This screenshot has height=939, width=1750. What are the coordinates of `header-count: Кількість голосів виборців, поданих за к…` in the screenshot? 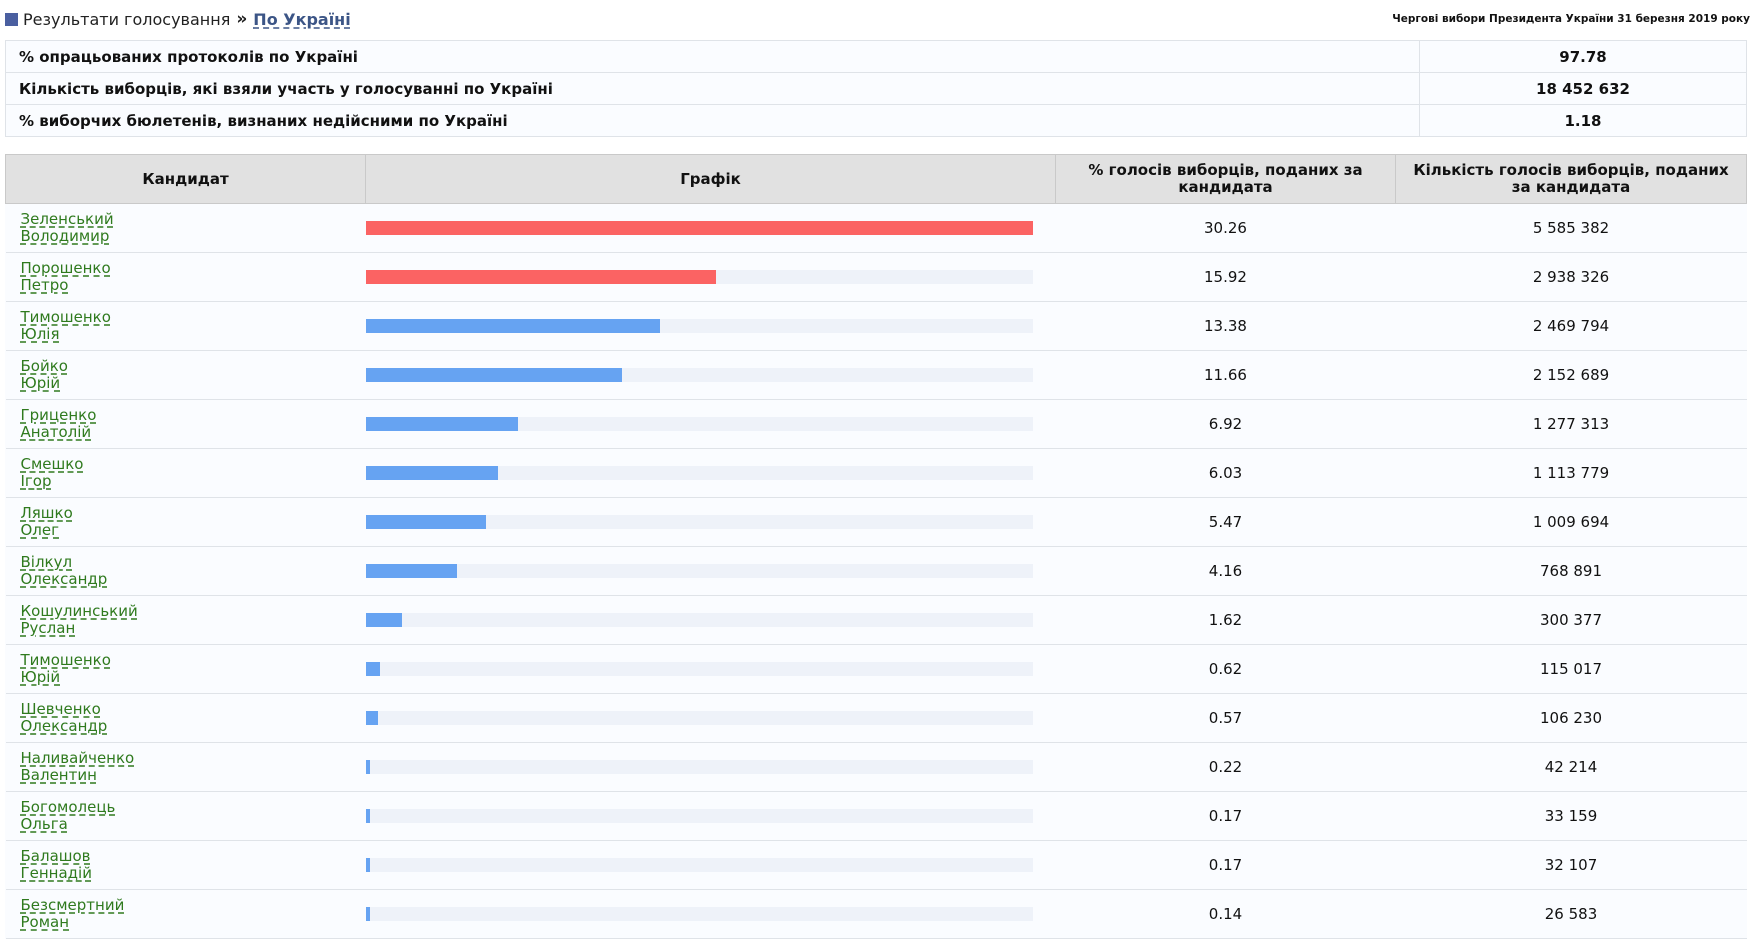 It's located at (1571, 179).